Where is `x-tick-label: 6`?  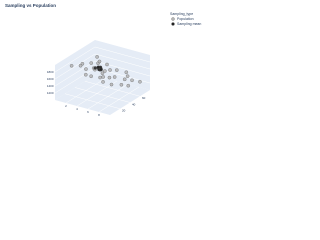
x-tick-label: 6 is located at coordinates (88, 112).